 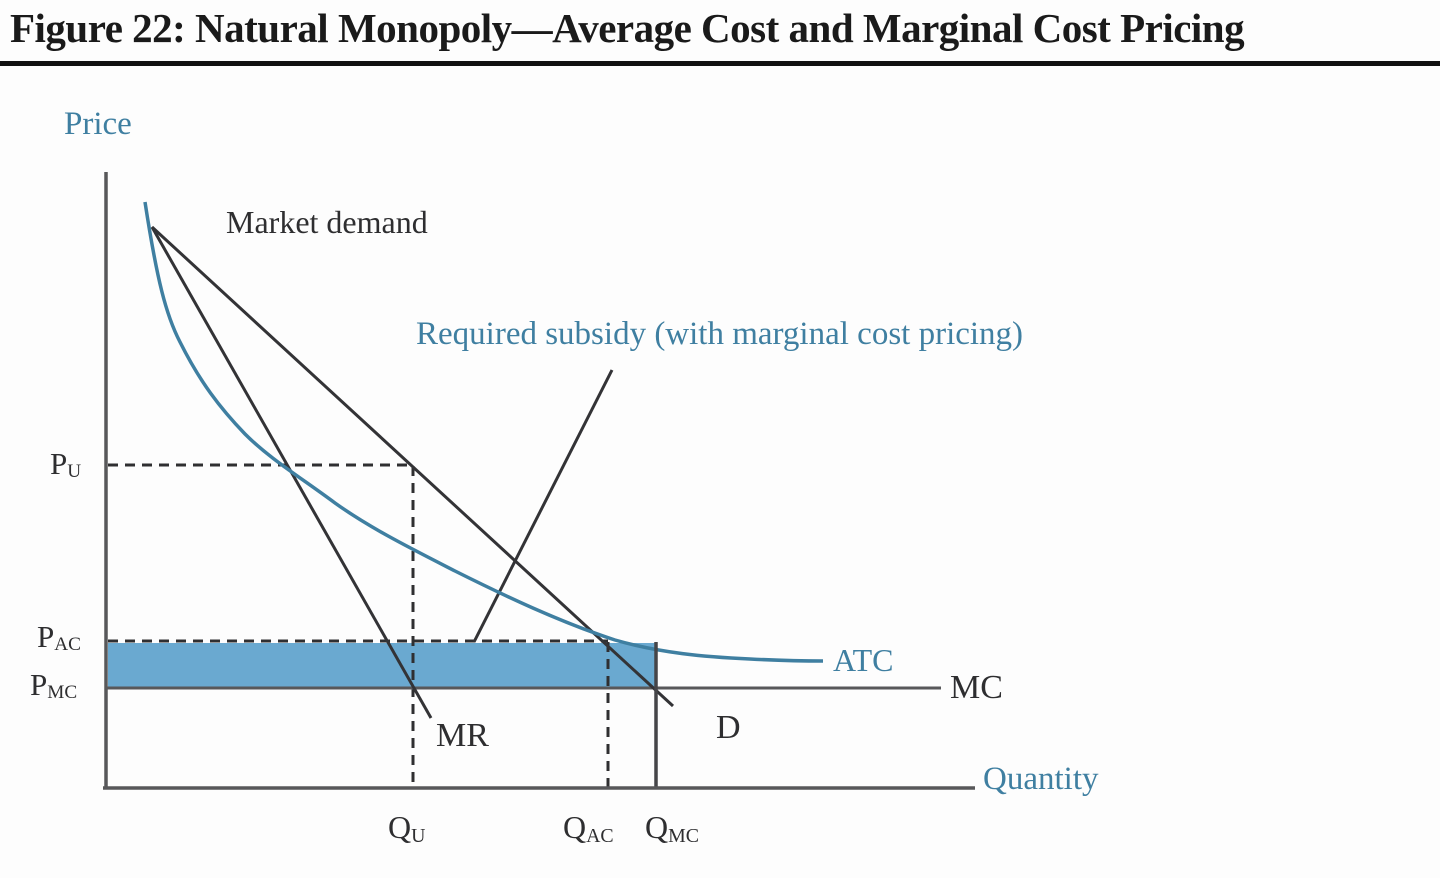 What do you see at coordinates (74, 472) in the screenshot?
I see `p-u-sub: U` at bounding box center [74, 472].